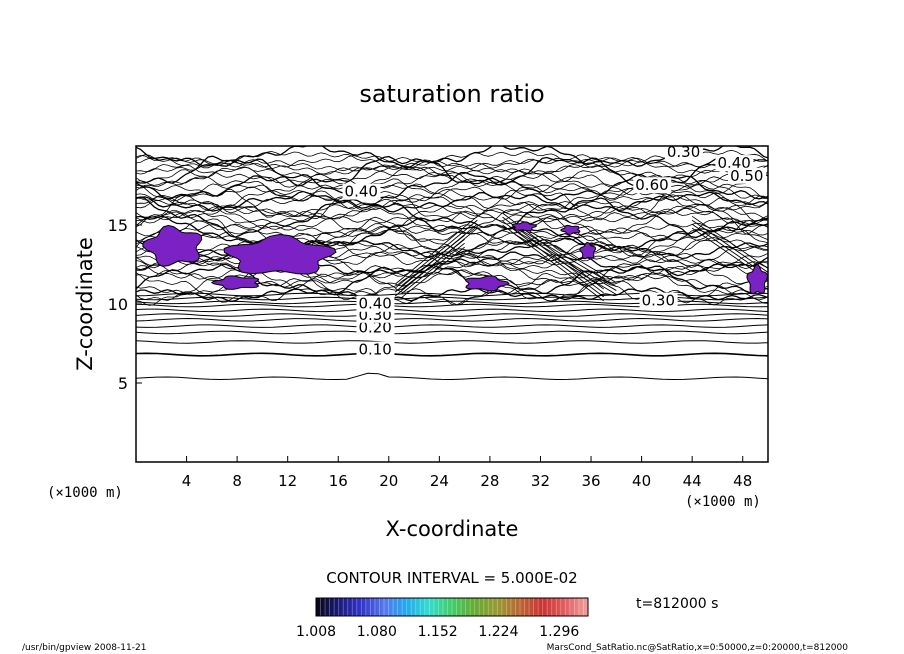  Describe the element at coordinates (85, 304) in the screenshot. I see `y-axis-label: Z-coordinate` at that location.